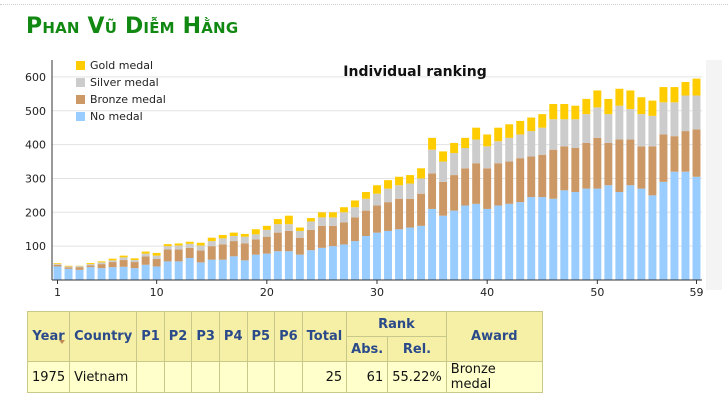  Describe the element at coordinates (261, 336) in the screenshot. I see `col-p5-header: P5` at that location.